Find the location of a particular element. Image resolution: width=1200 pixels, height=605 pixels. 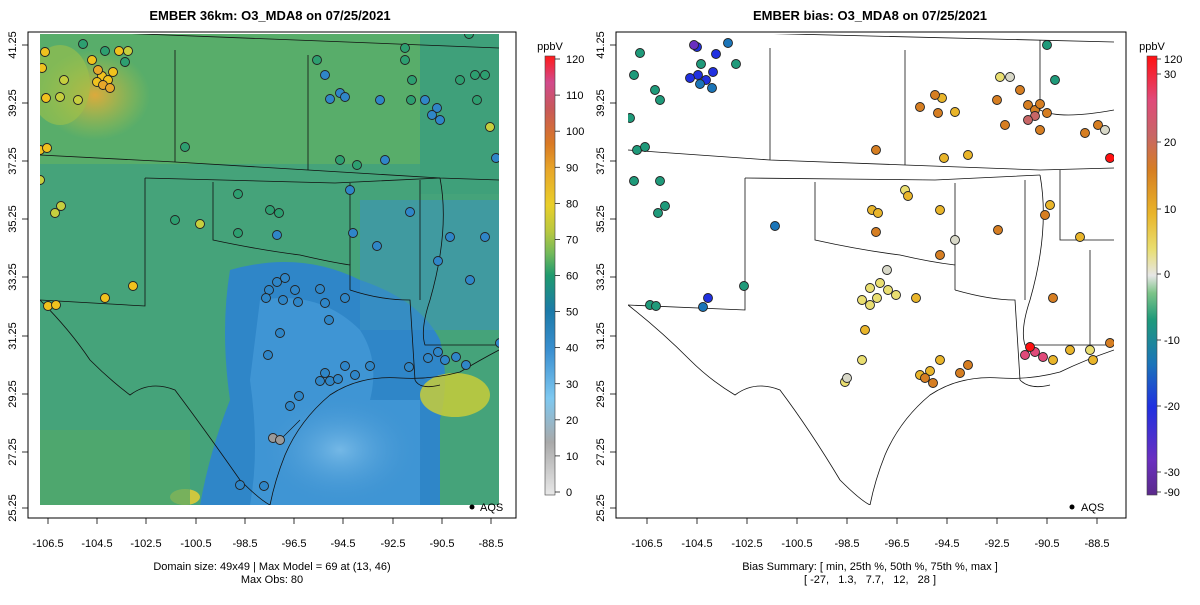

left-cb-tick: 70 is located at coordinates (572, 240).